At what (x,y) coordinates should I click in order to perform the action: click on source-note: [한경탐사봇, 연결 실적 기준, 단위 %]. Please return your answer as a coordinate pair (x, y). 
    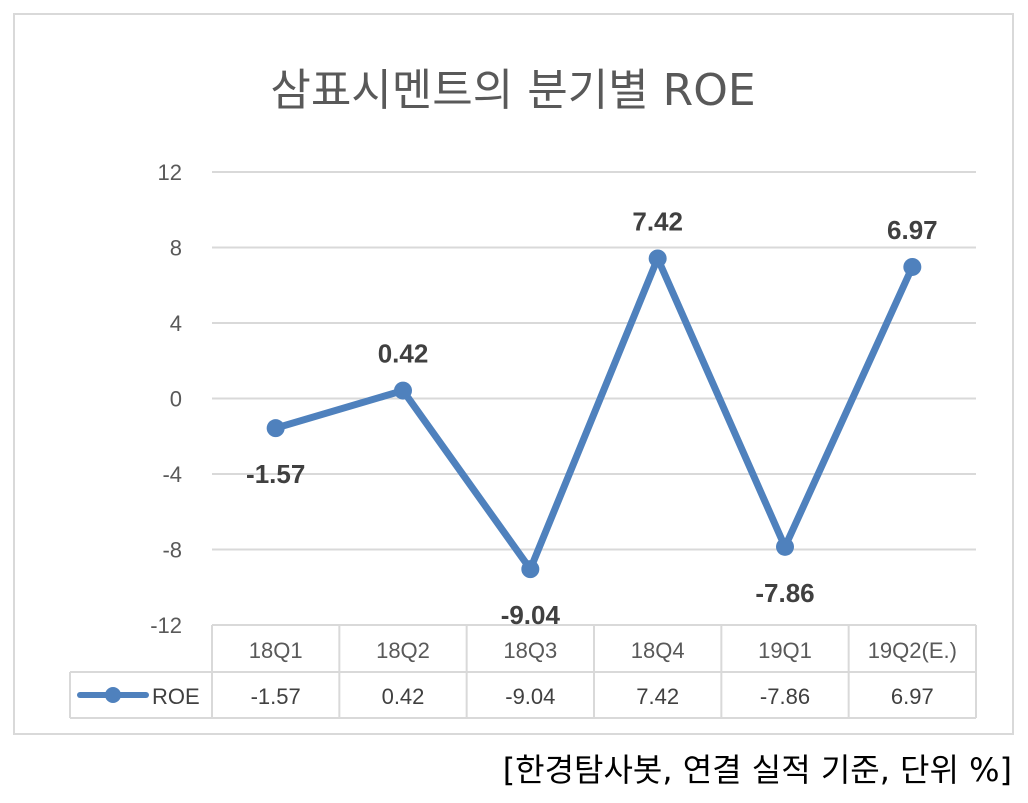
    Looking at the image, I should click on (757, 770).